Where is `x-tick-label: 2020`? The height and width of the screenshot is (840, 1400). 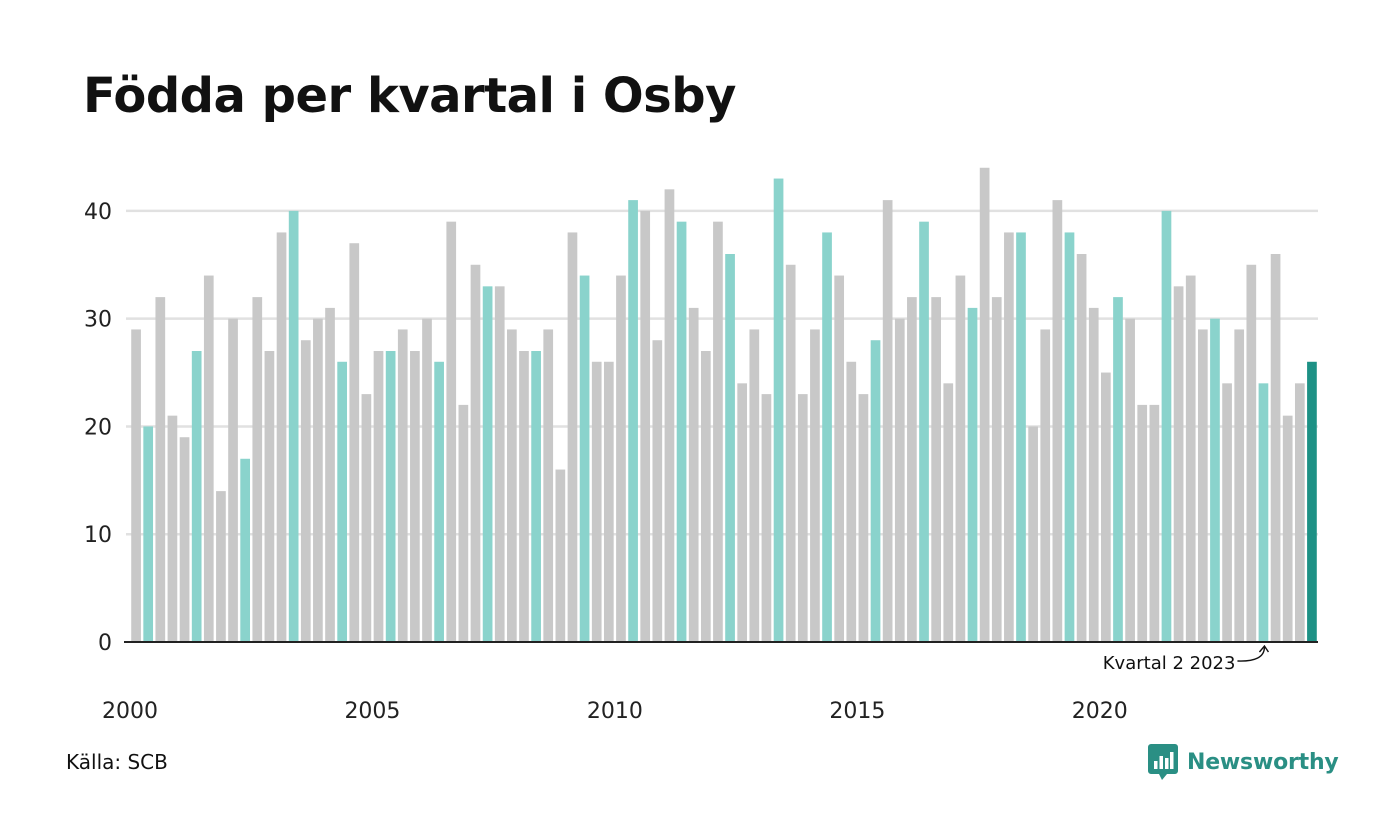
x-tick-label: 2020 is located at coordinates (1100, 711).